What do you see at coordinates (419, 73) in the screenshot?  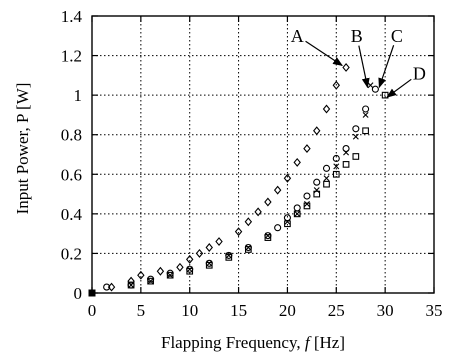 I see `annotation-label-d: D` at bounding box center [419, 73].